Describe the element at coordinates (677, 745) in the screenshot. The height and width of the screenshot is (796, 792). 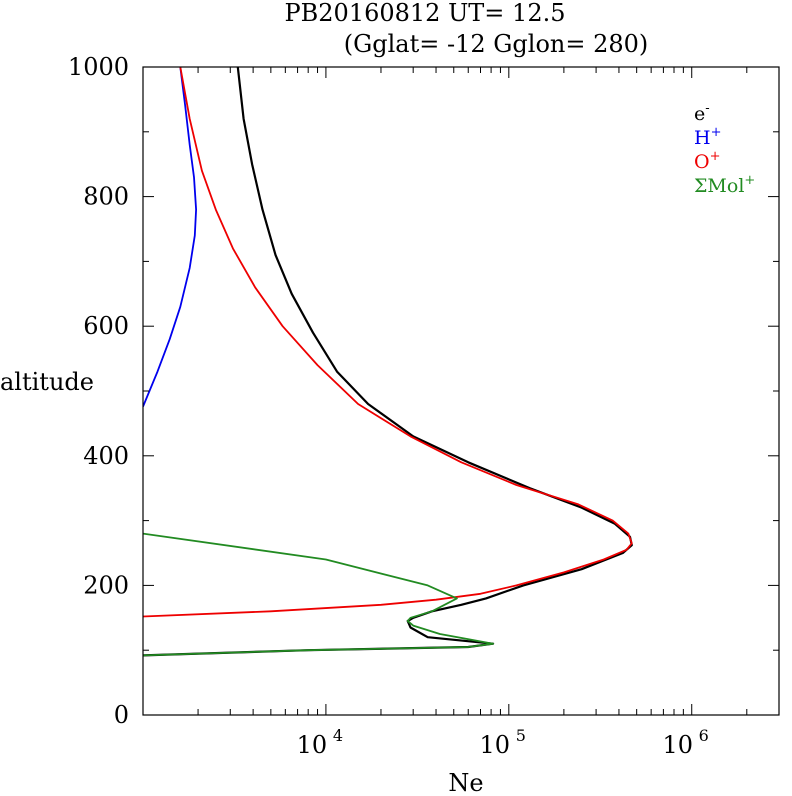
I see `x-tick-label-2: 10` at that location.